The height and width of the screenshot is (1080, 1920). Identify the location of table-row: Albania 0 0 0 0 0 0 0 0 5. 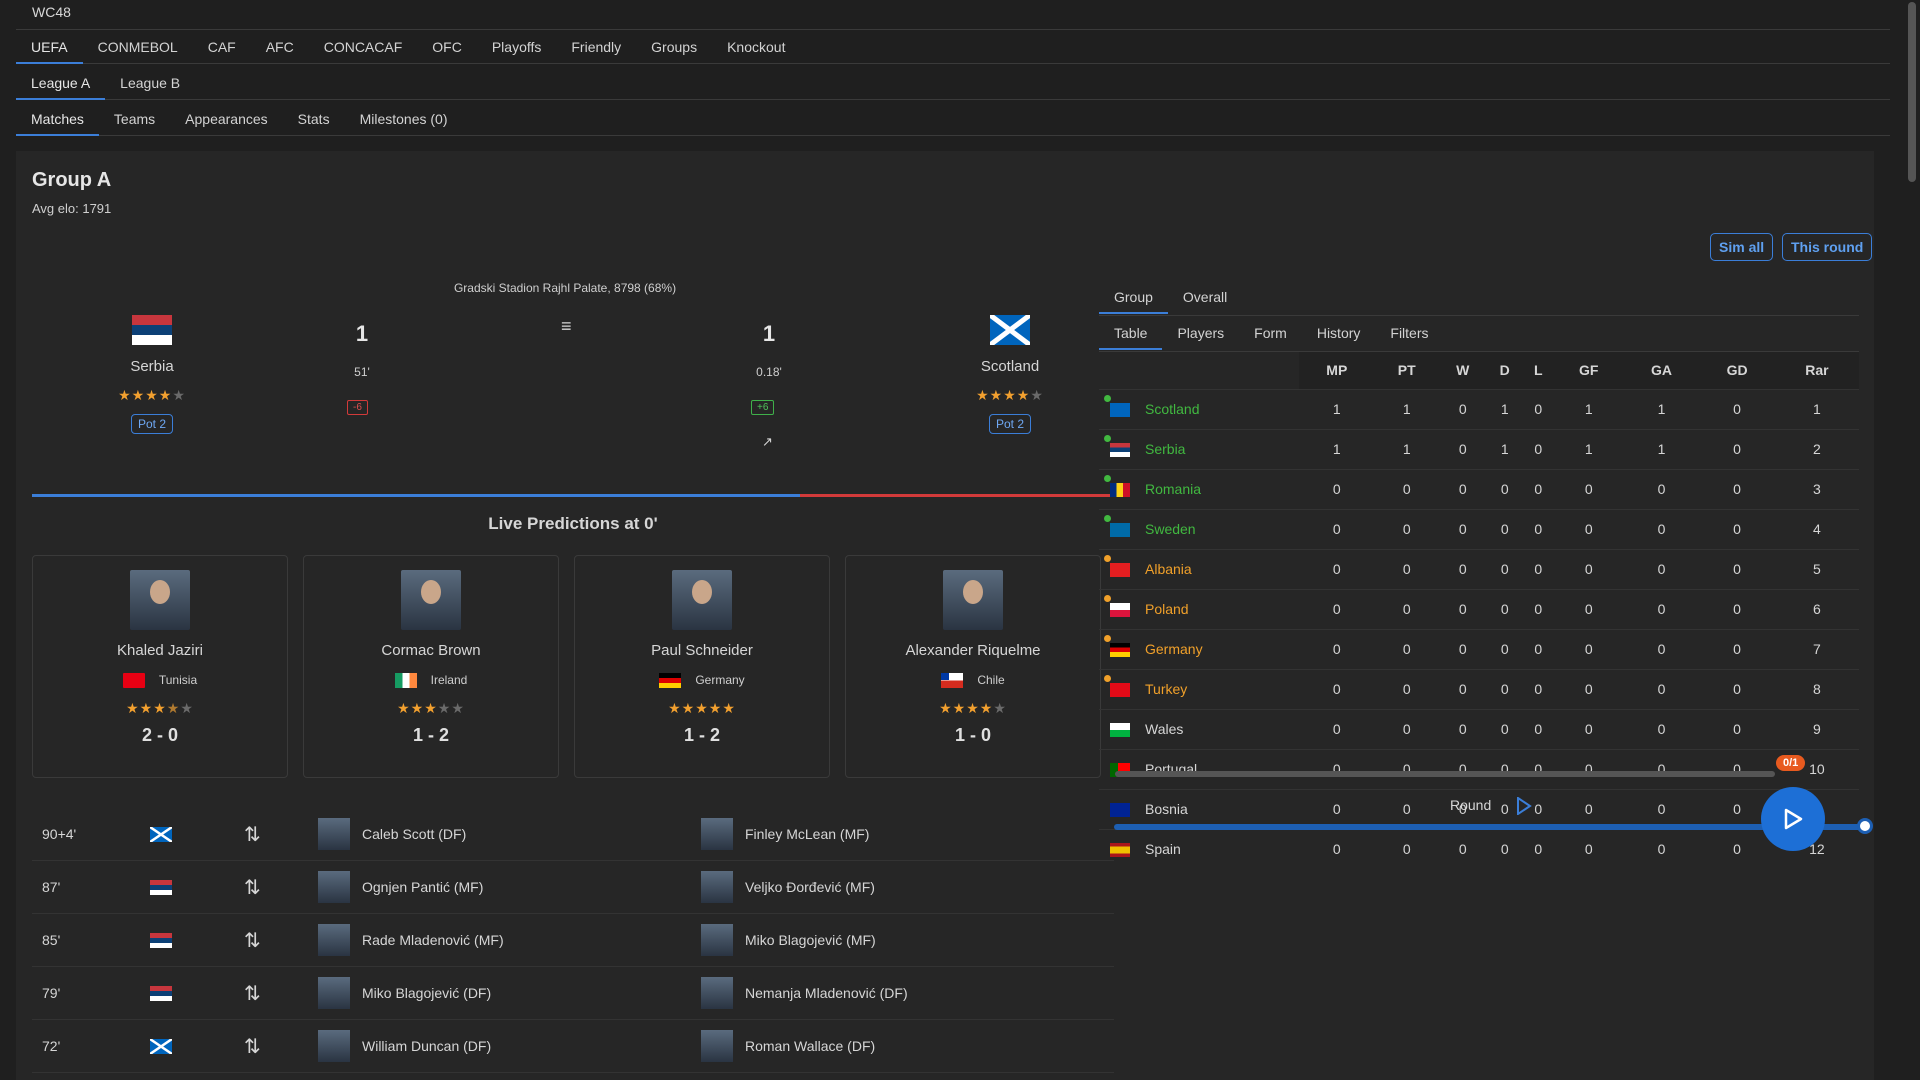
(1479, 568).